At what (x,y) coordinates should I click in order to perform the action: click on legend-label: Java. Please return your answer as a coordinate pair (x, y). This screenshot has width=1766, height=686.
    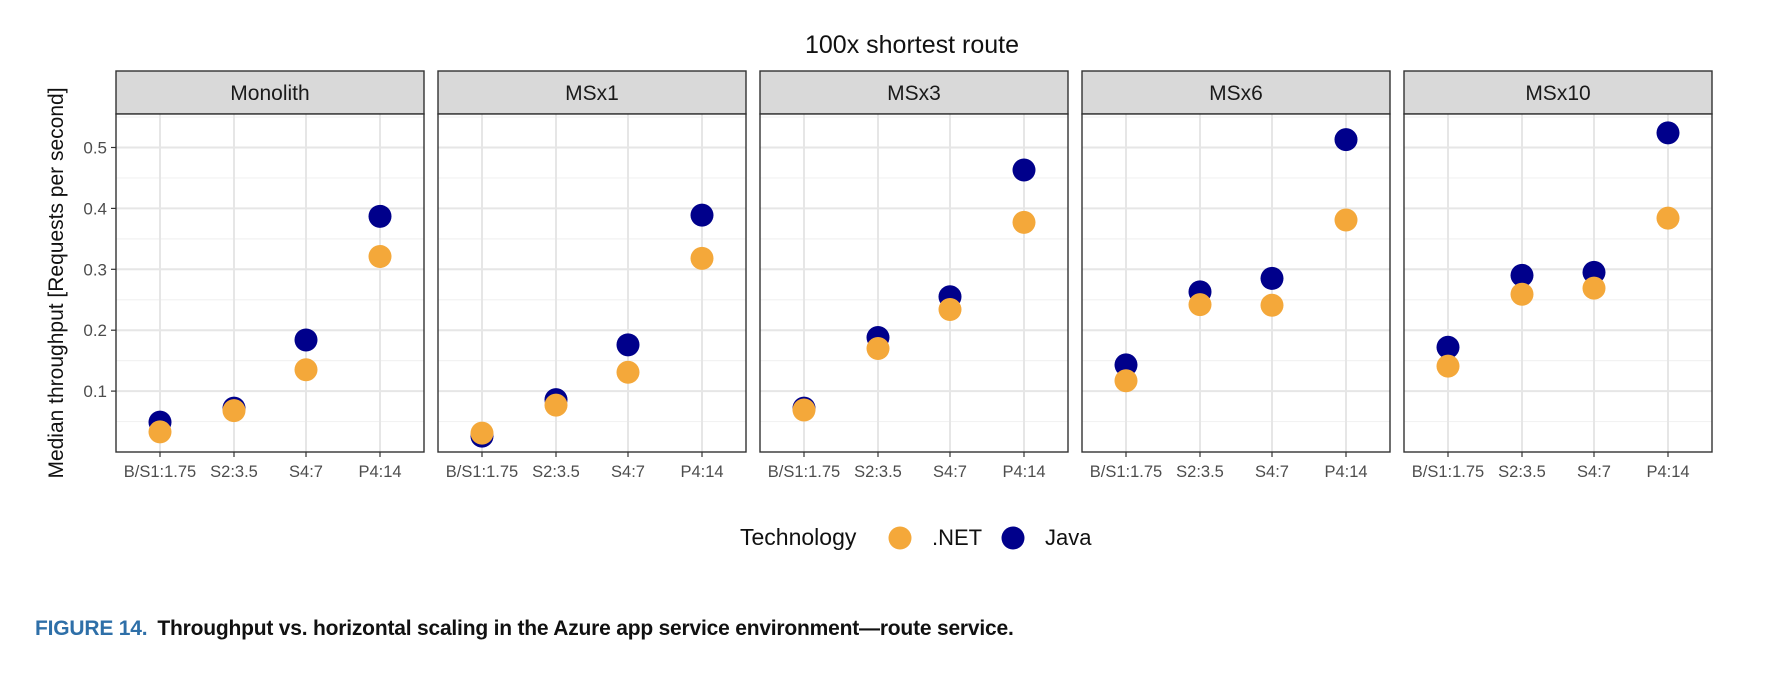
    Looking at the image, I should click on (1068, 537).